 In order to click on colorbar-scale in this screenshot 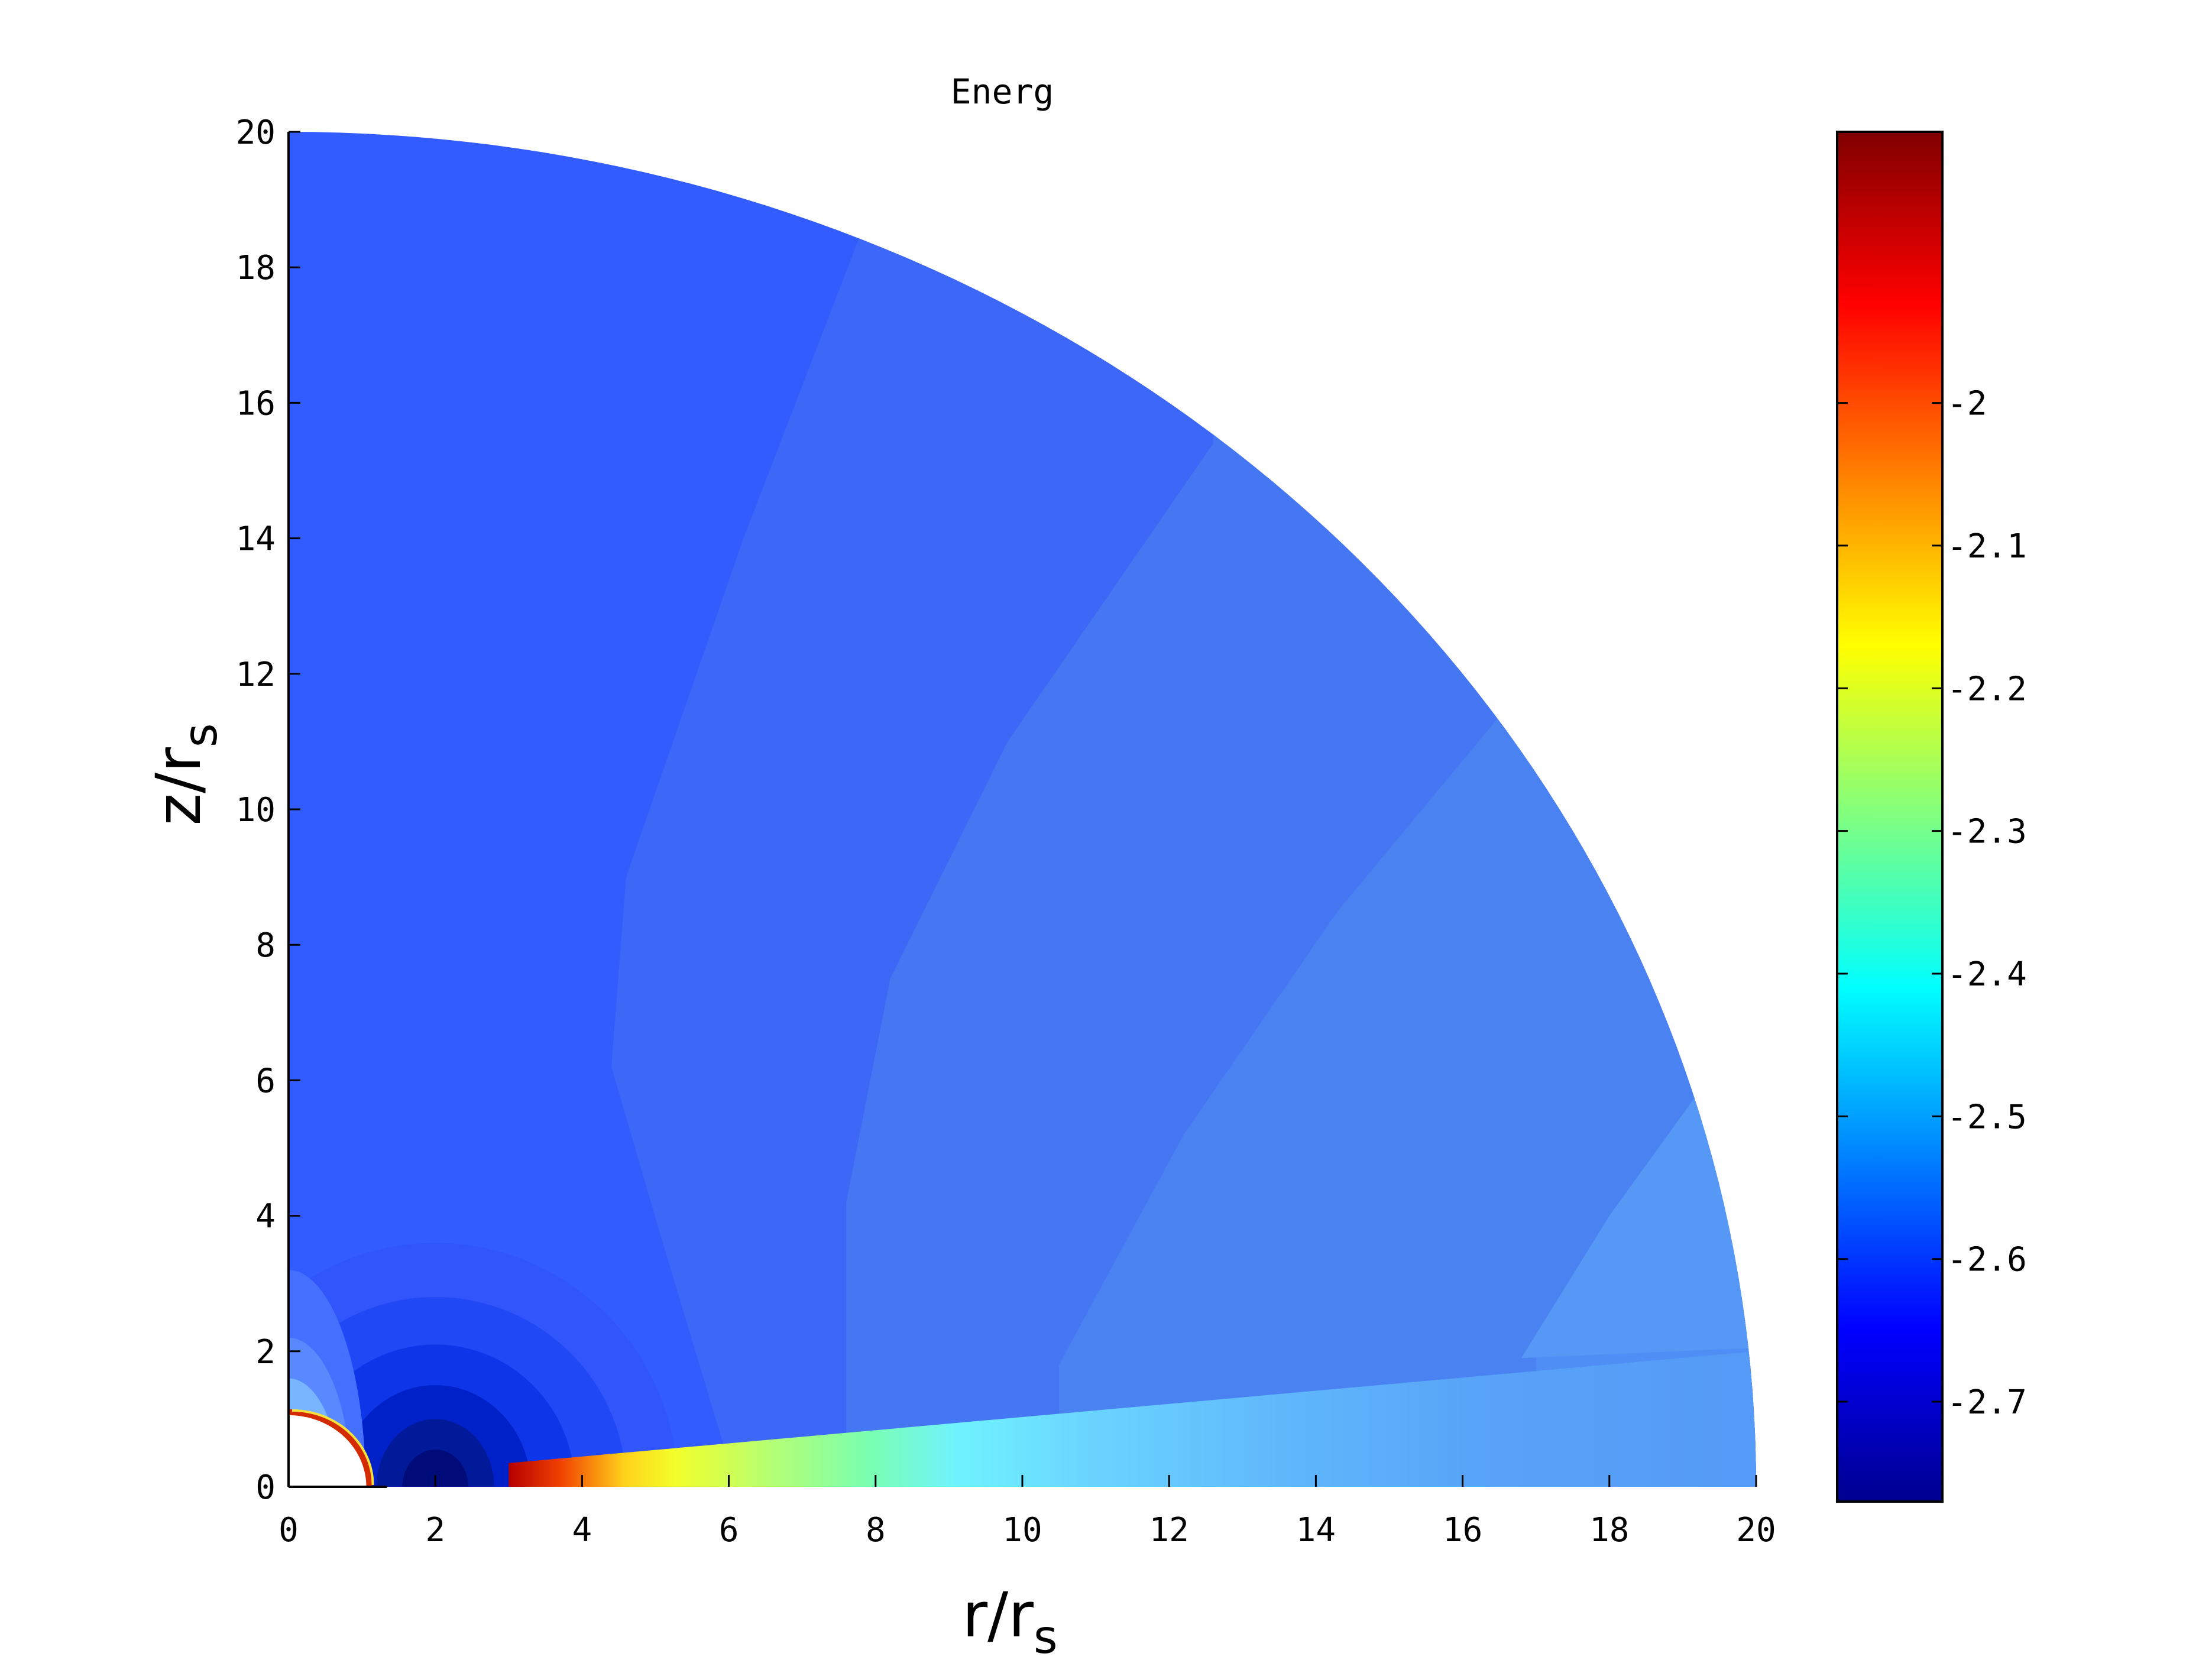, I will do `click(1890, 817)`.